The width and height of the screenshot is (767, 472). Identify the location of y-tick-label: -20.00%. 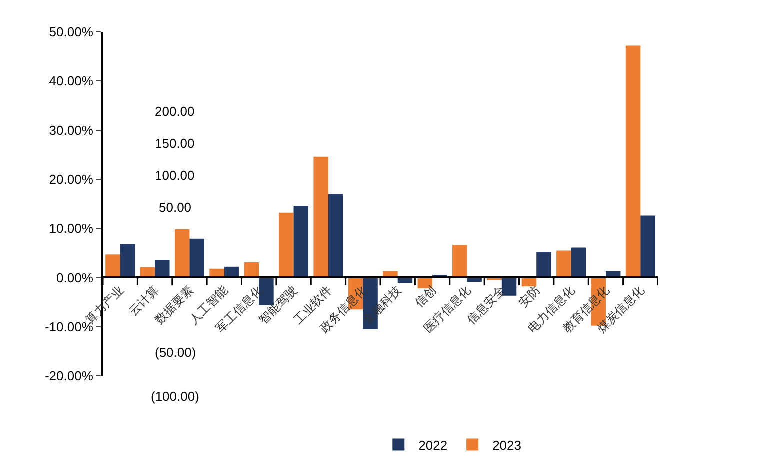
(69, 376).